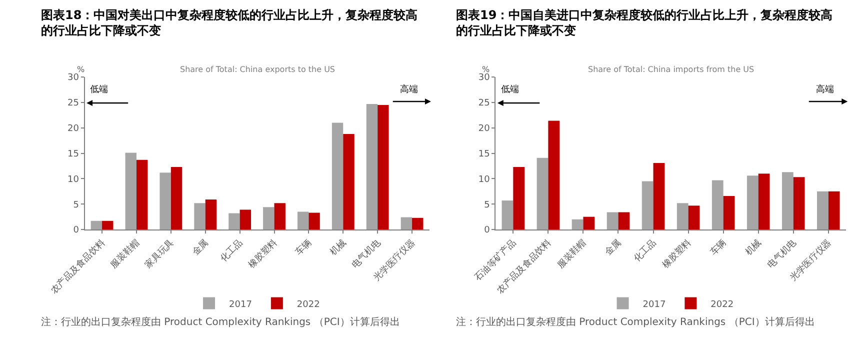  I want to click on chart-subtitle: Share of Total: China imports from the US, so click(671, 69).